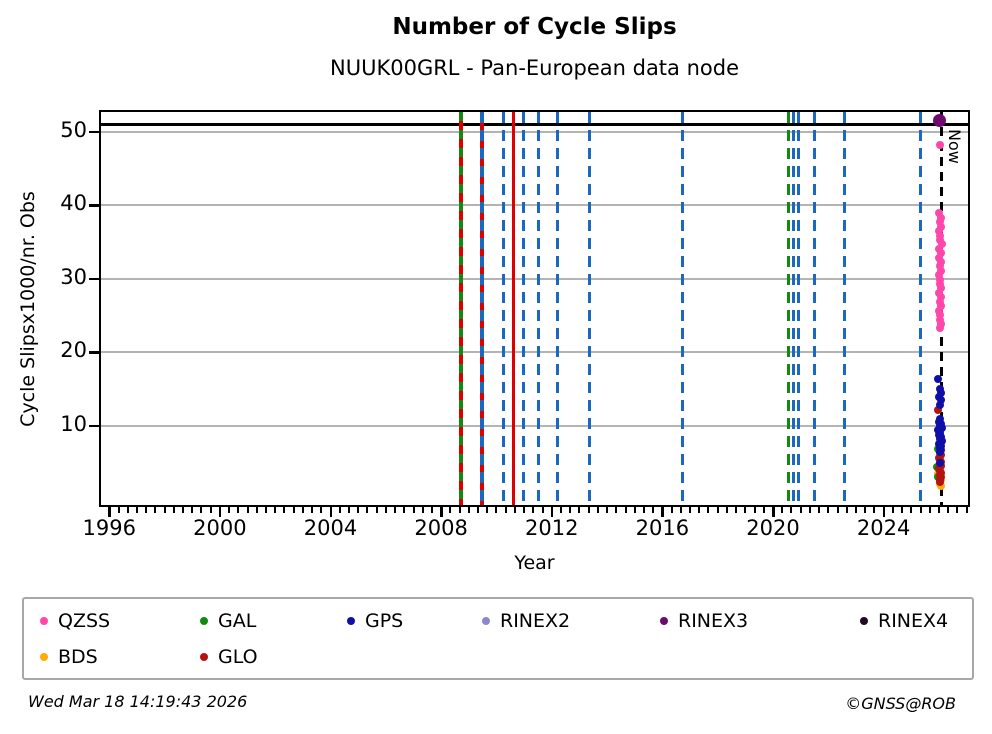 Image resolution: width=992 pixels, height=734 pixels. What do you see at coordinates (384, 621) in the screenshot?
I see `legend-label: GPS` at bounding box center [384, 621].